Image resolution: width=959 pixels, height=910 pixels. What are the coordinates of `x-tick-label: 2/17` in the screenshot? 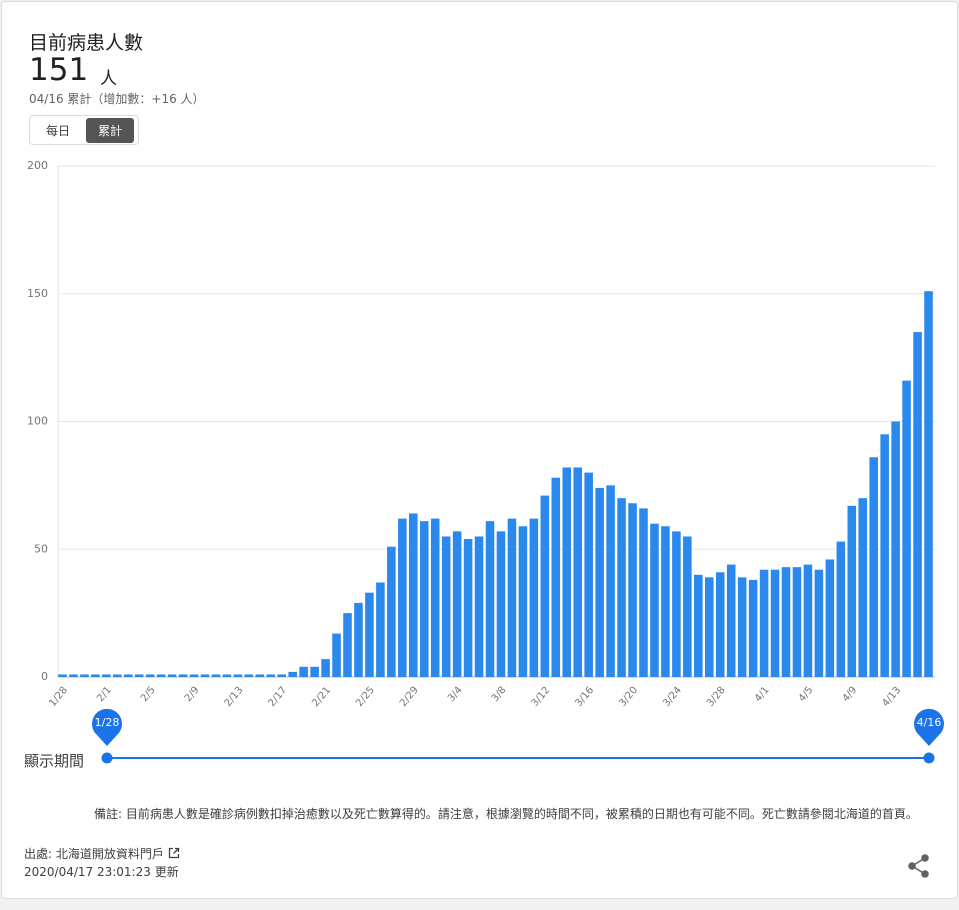 It's located at (277, 697).